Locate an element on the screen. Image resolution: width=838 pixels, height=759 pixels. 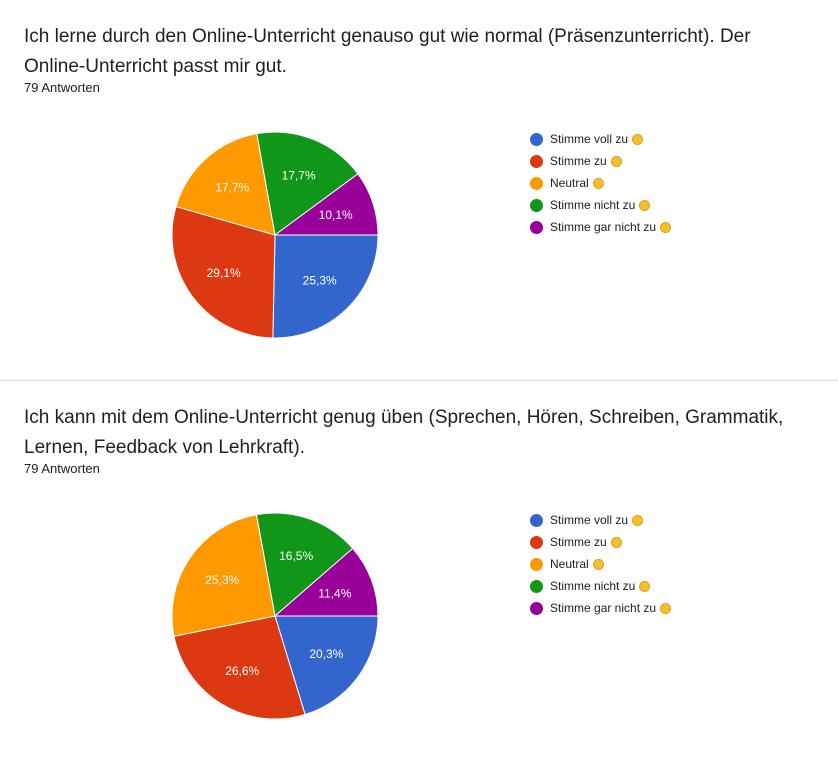
slice-data-label: 11,4% is located at coordinates (334, 594).